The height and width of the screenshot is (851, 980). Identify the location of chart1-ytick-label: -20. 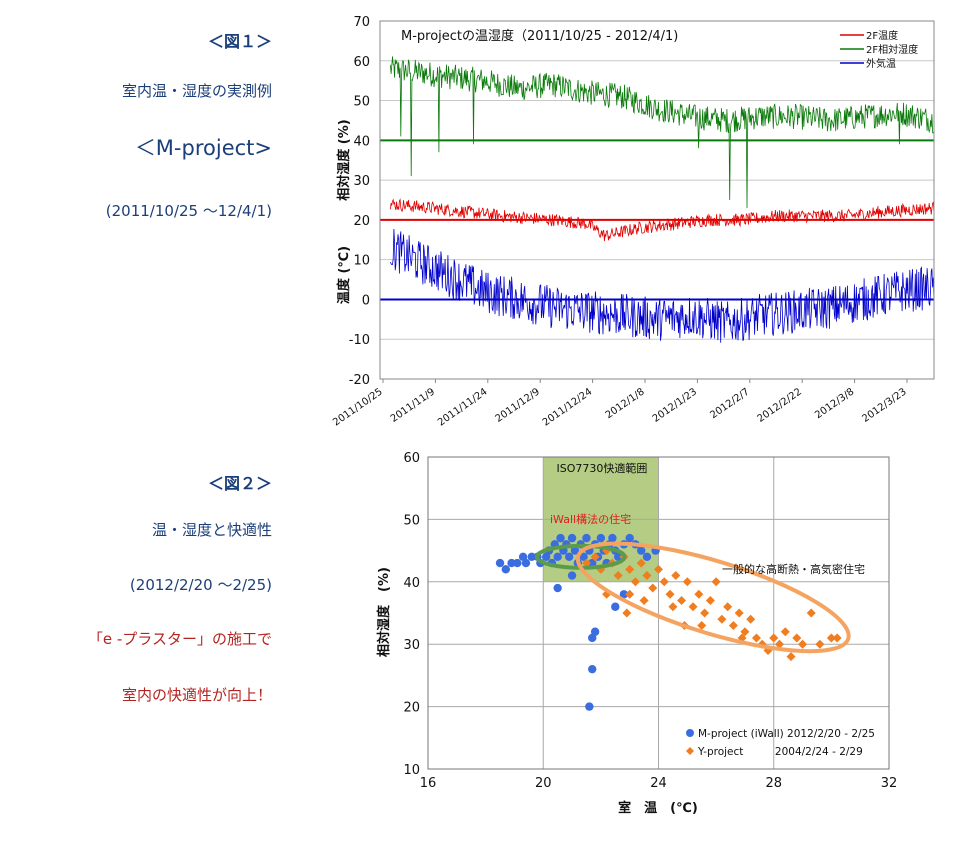
(359, 380).